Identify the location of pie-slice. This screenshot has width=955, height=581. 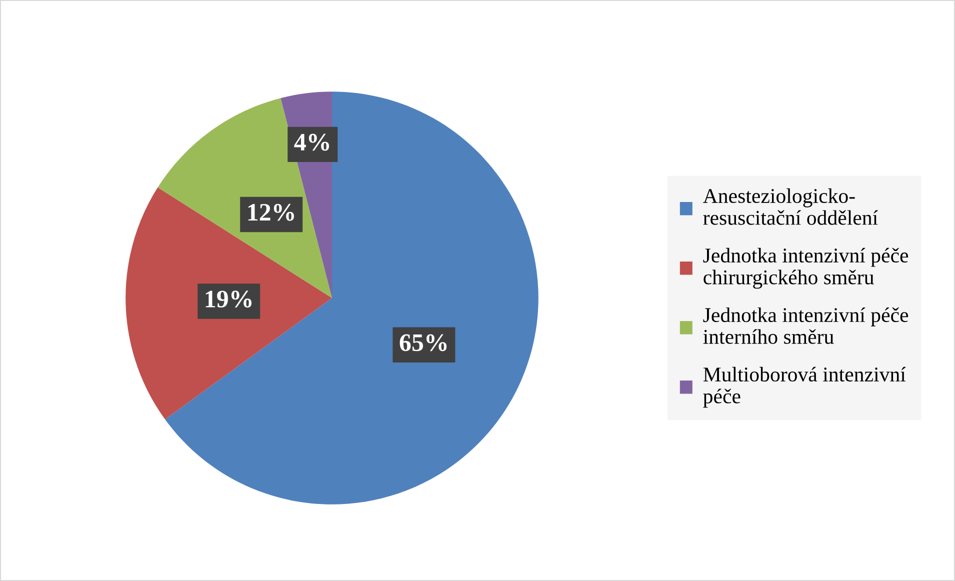
(229, 303).